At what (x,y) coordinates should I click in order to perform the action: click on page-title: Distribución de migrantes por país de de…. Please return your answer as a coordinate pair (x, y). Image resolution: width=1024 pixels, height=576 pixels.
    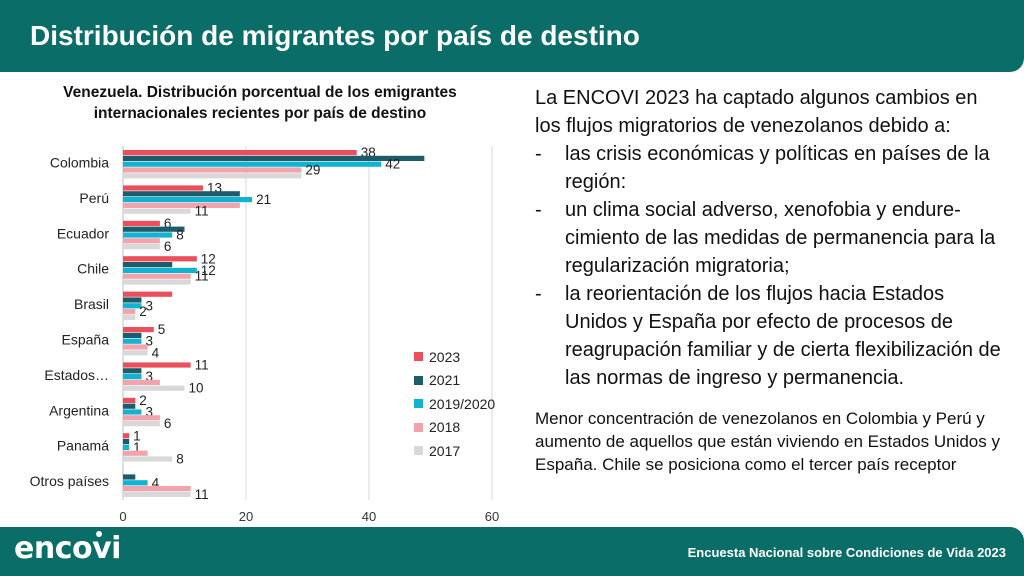
    Looking at the image, I should click on (335, 35).